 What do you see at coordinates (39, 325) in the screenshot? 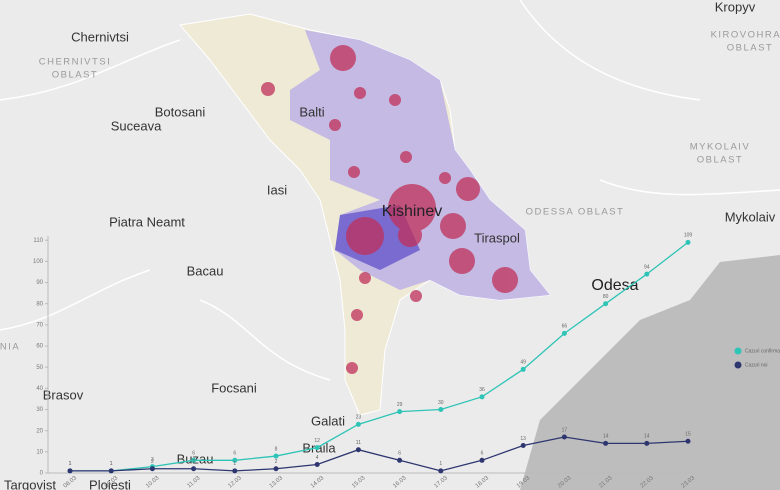
I see `y-tick-label: 70` at bounding box center [39, 325].